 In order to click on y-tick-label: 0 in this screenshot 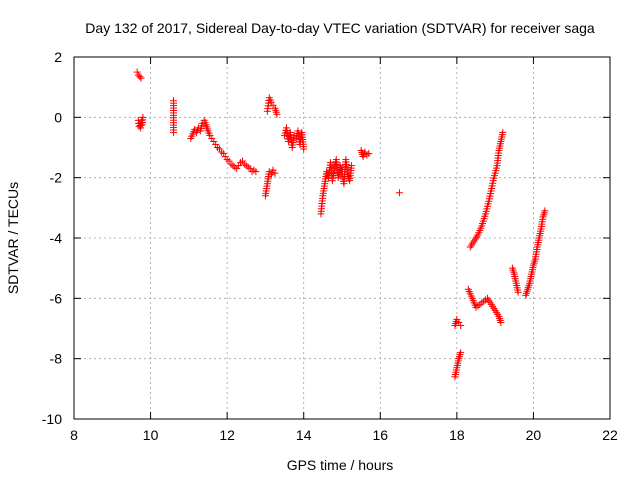, I will do `click(58, 117)`.